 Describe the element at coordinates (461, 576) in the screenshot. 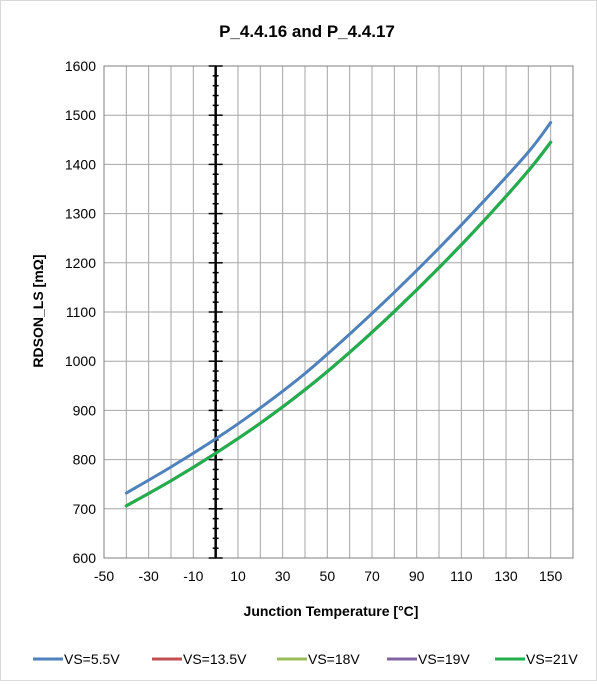

I see `x-tick-label: 110` at that location.